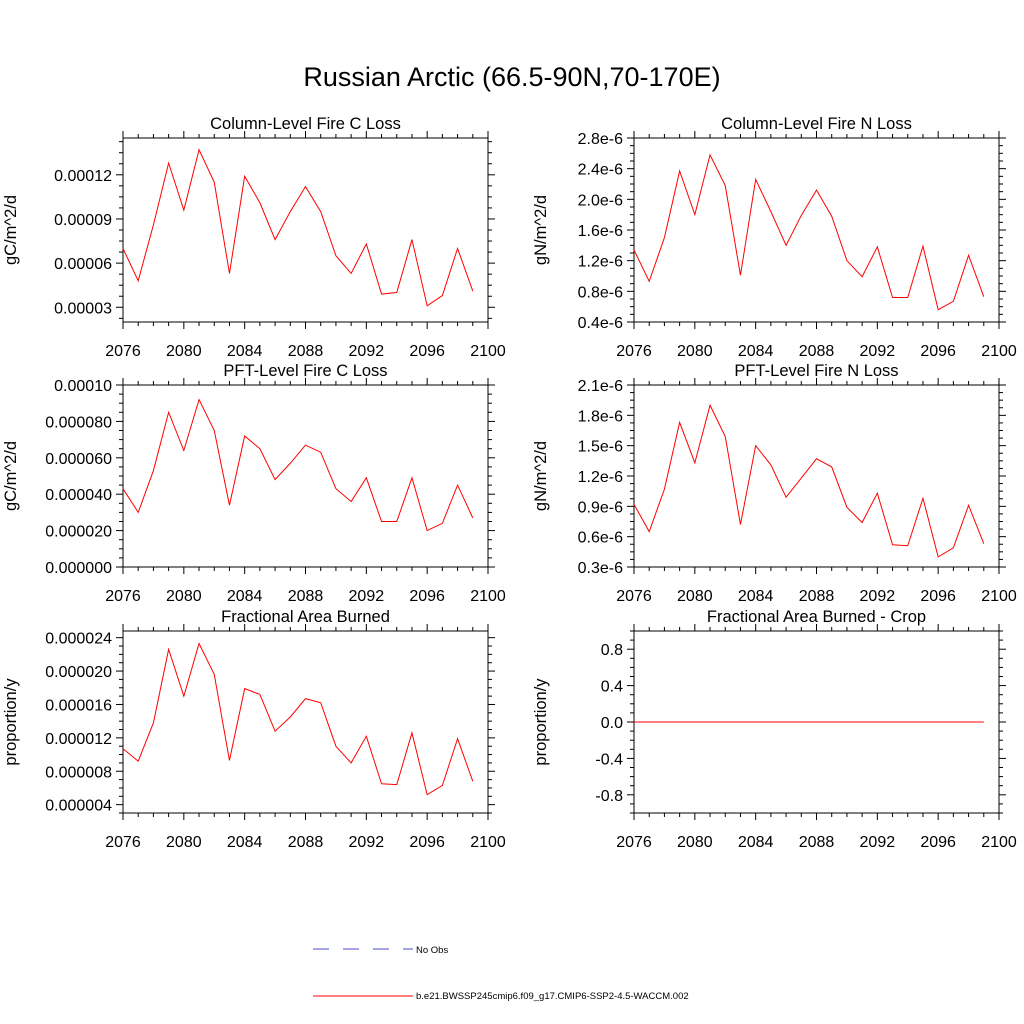 The width and height of the screenshot is (1024, 1024). What do you see at coordinates (298, 227) in the screenshot?
I see `series-line` at bounding box center [298, 227].